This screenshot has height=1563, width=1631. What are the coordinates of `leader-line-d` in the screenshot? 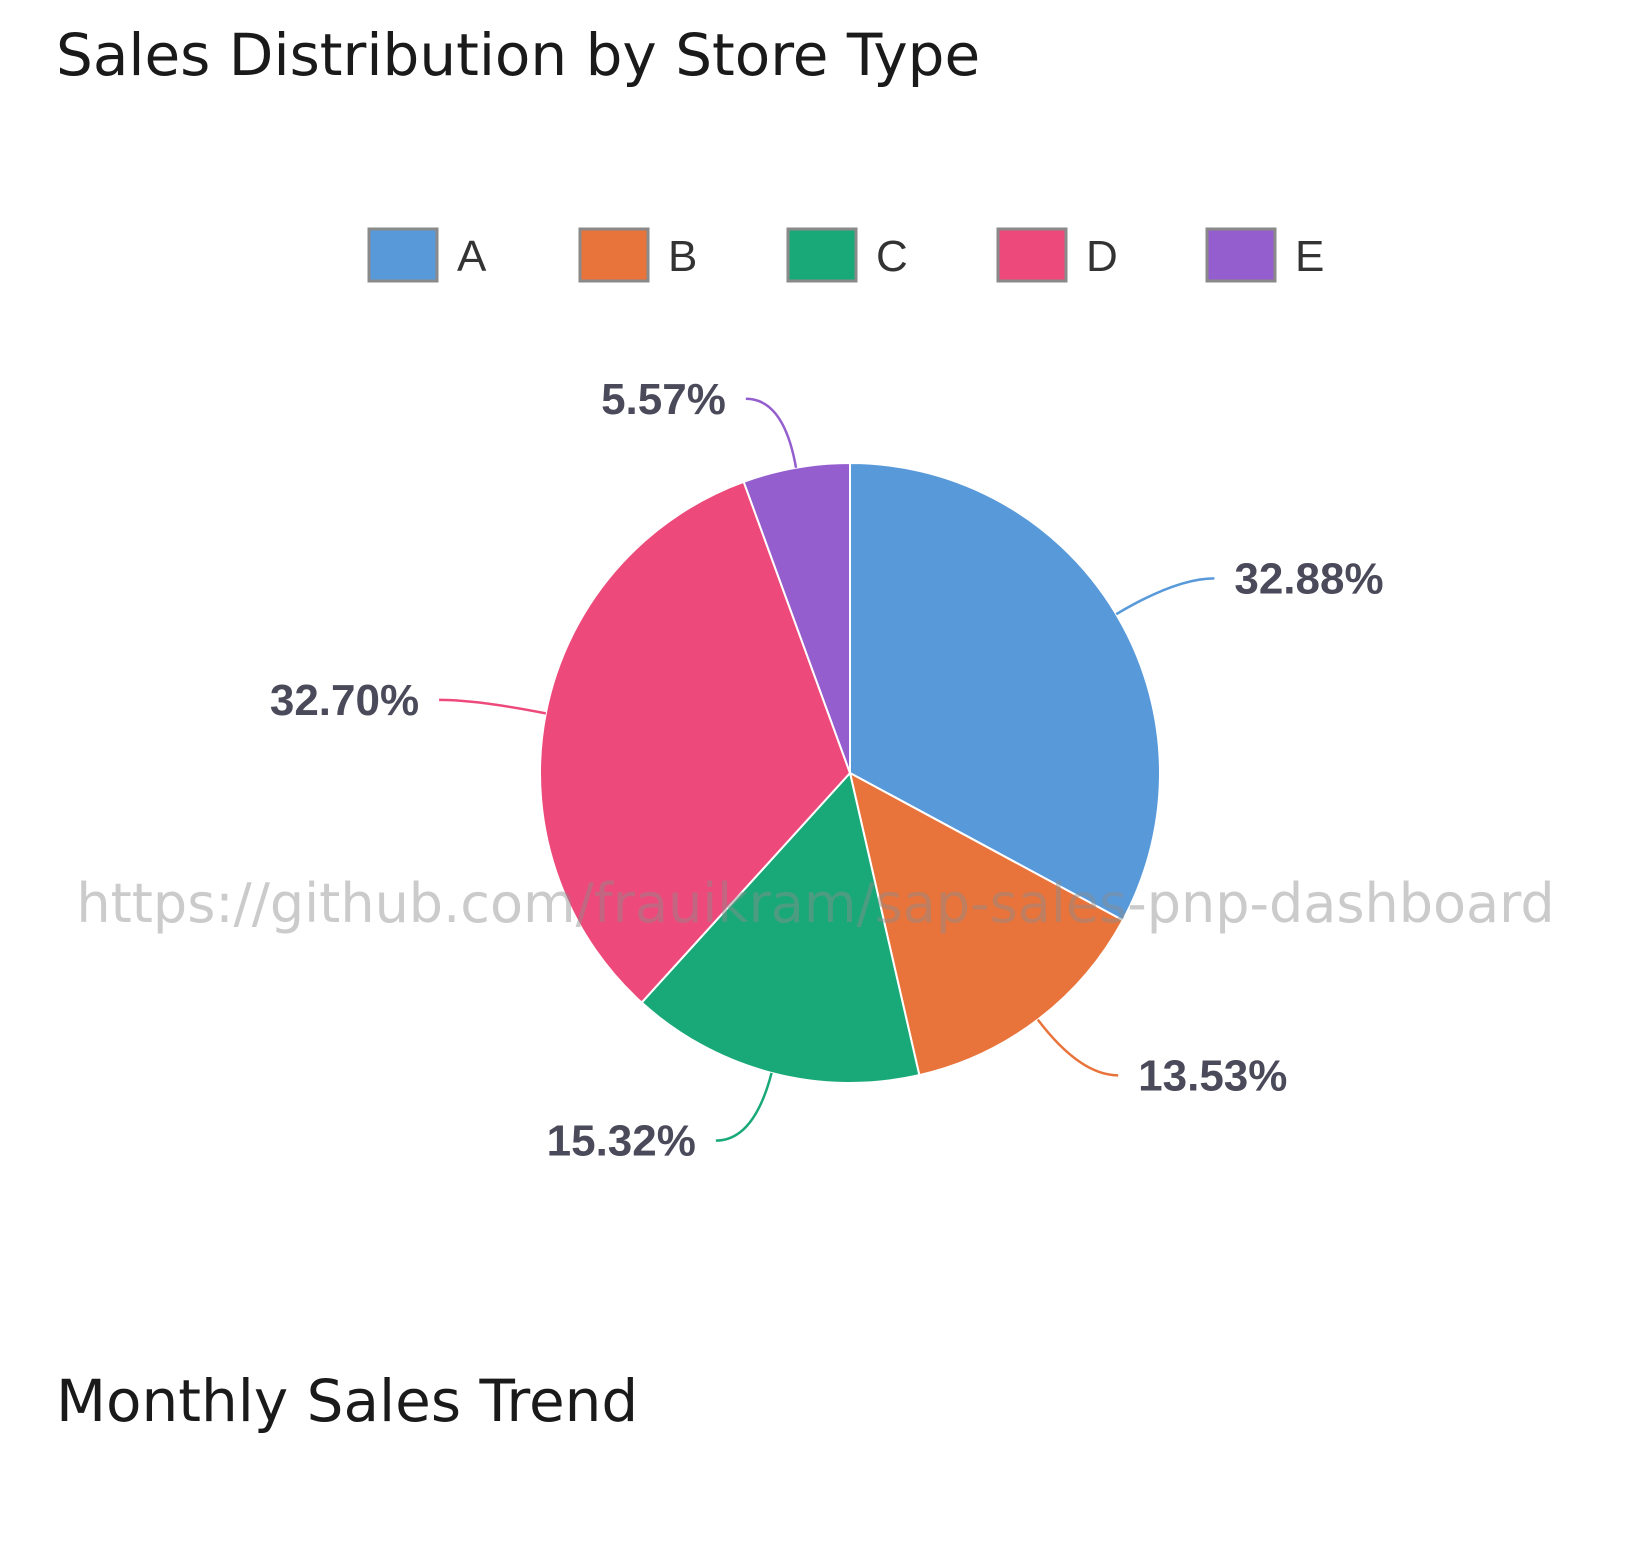 It's located at (493, 706).